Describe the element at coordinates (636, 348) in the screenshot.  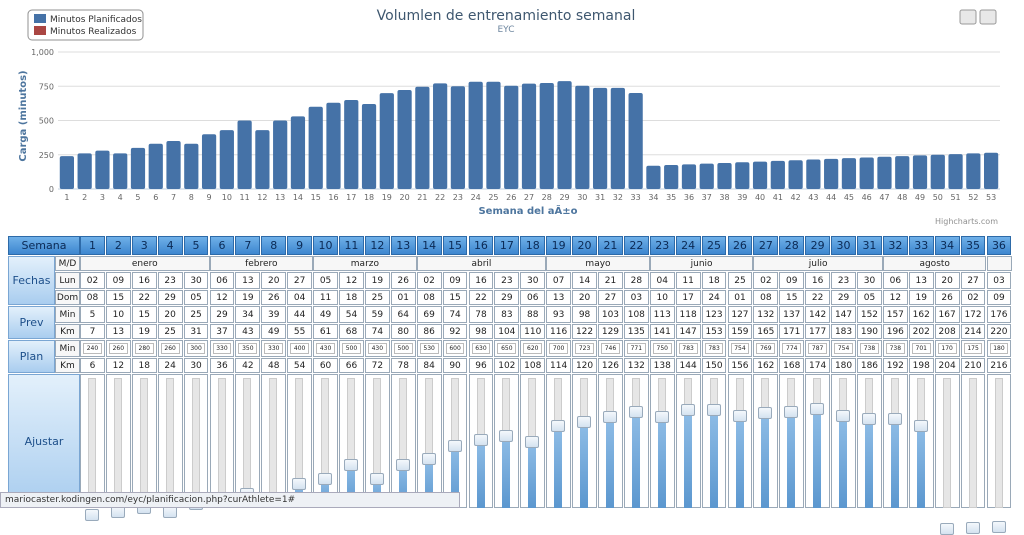
I see `plan-input: 771` at that location.